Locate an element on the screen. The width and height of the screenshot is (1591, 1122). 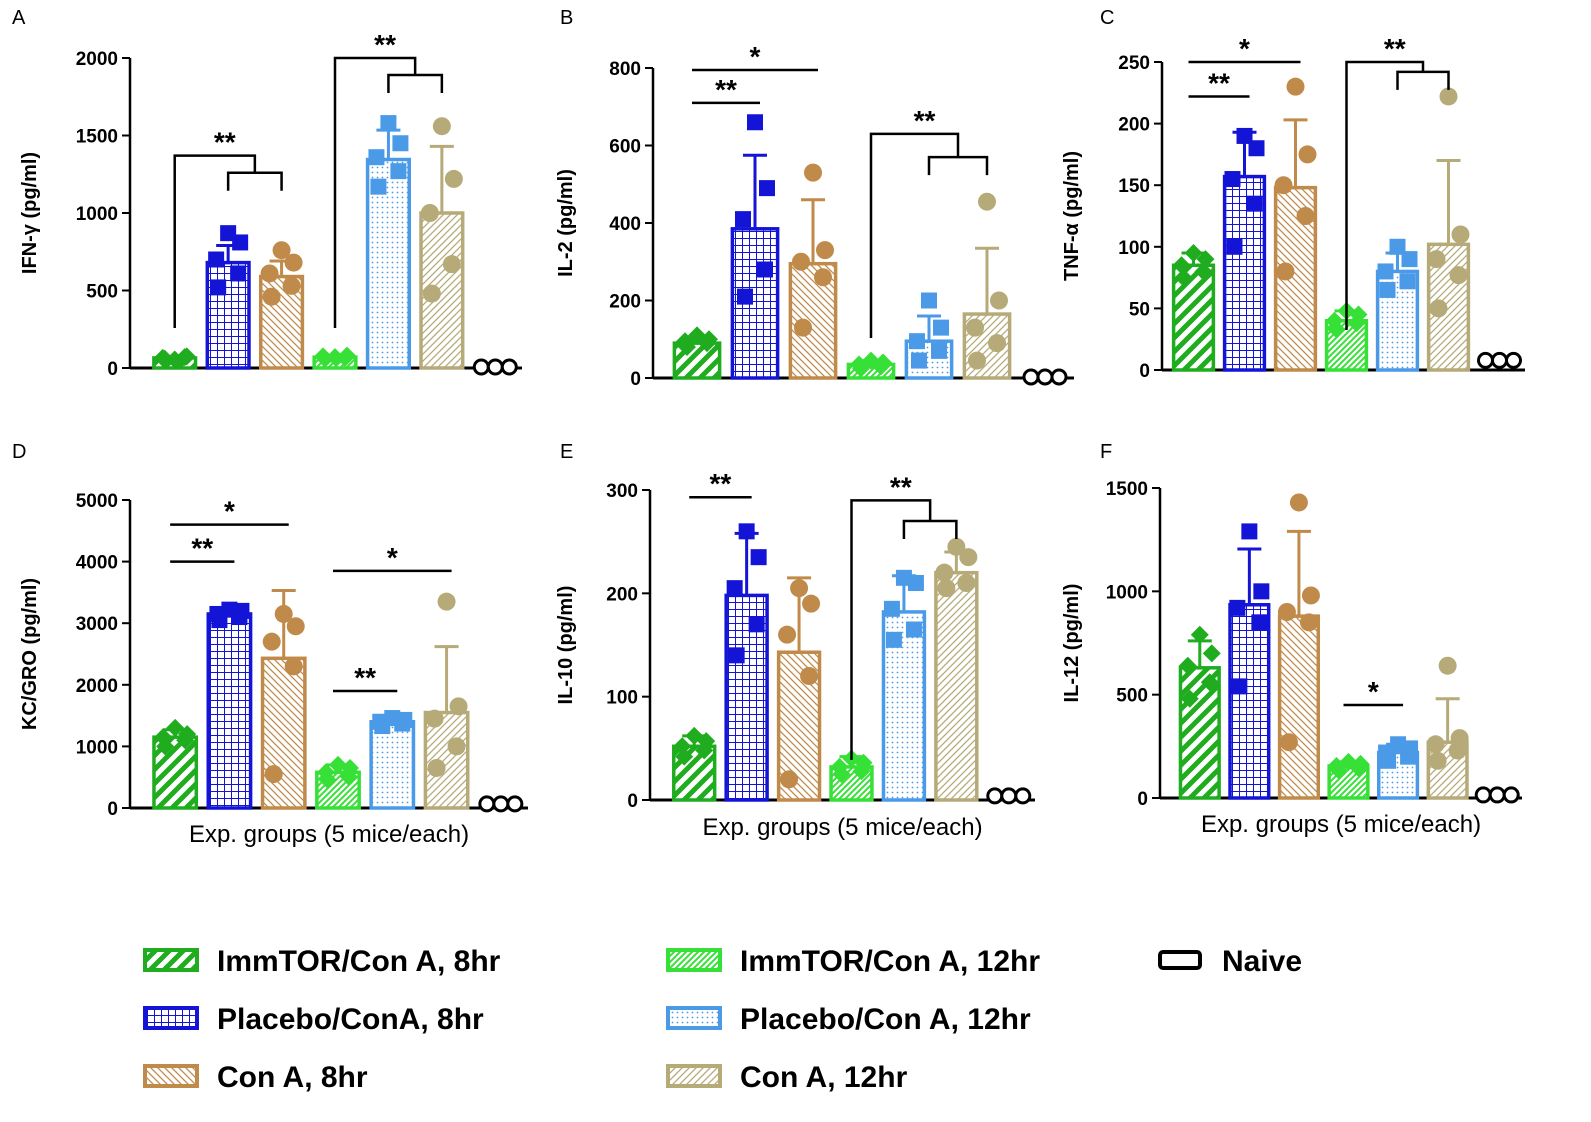
panel-letter: E is located at coordinates (566, 452).